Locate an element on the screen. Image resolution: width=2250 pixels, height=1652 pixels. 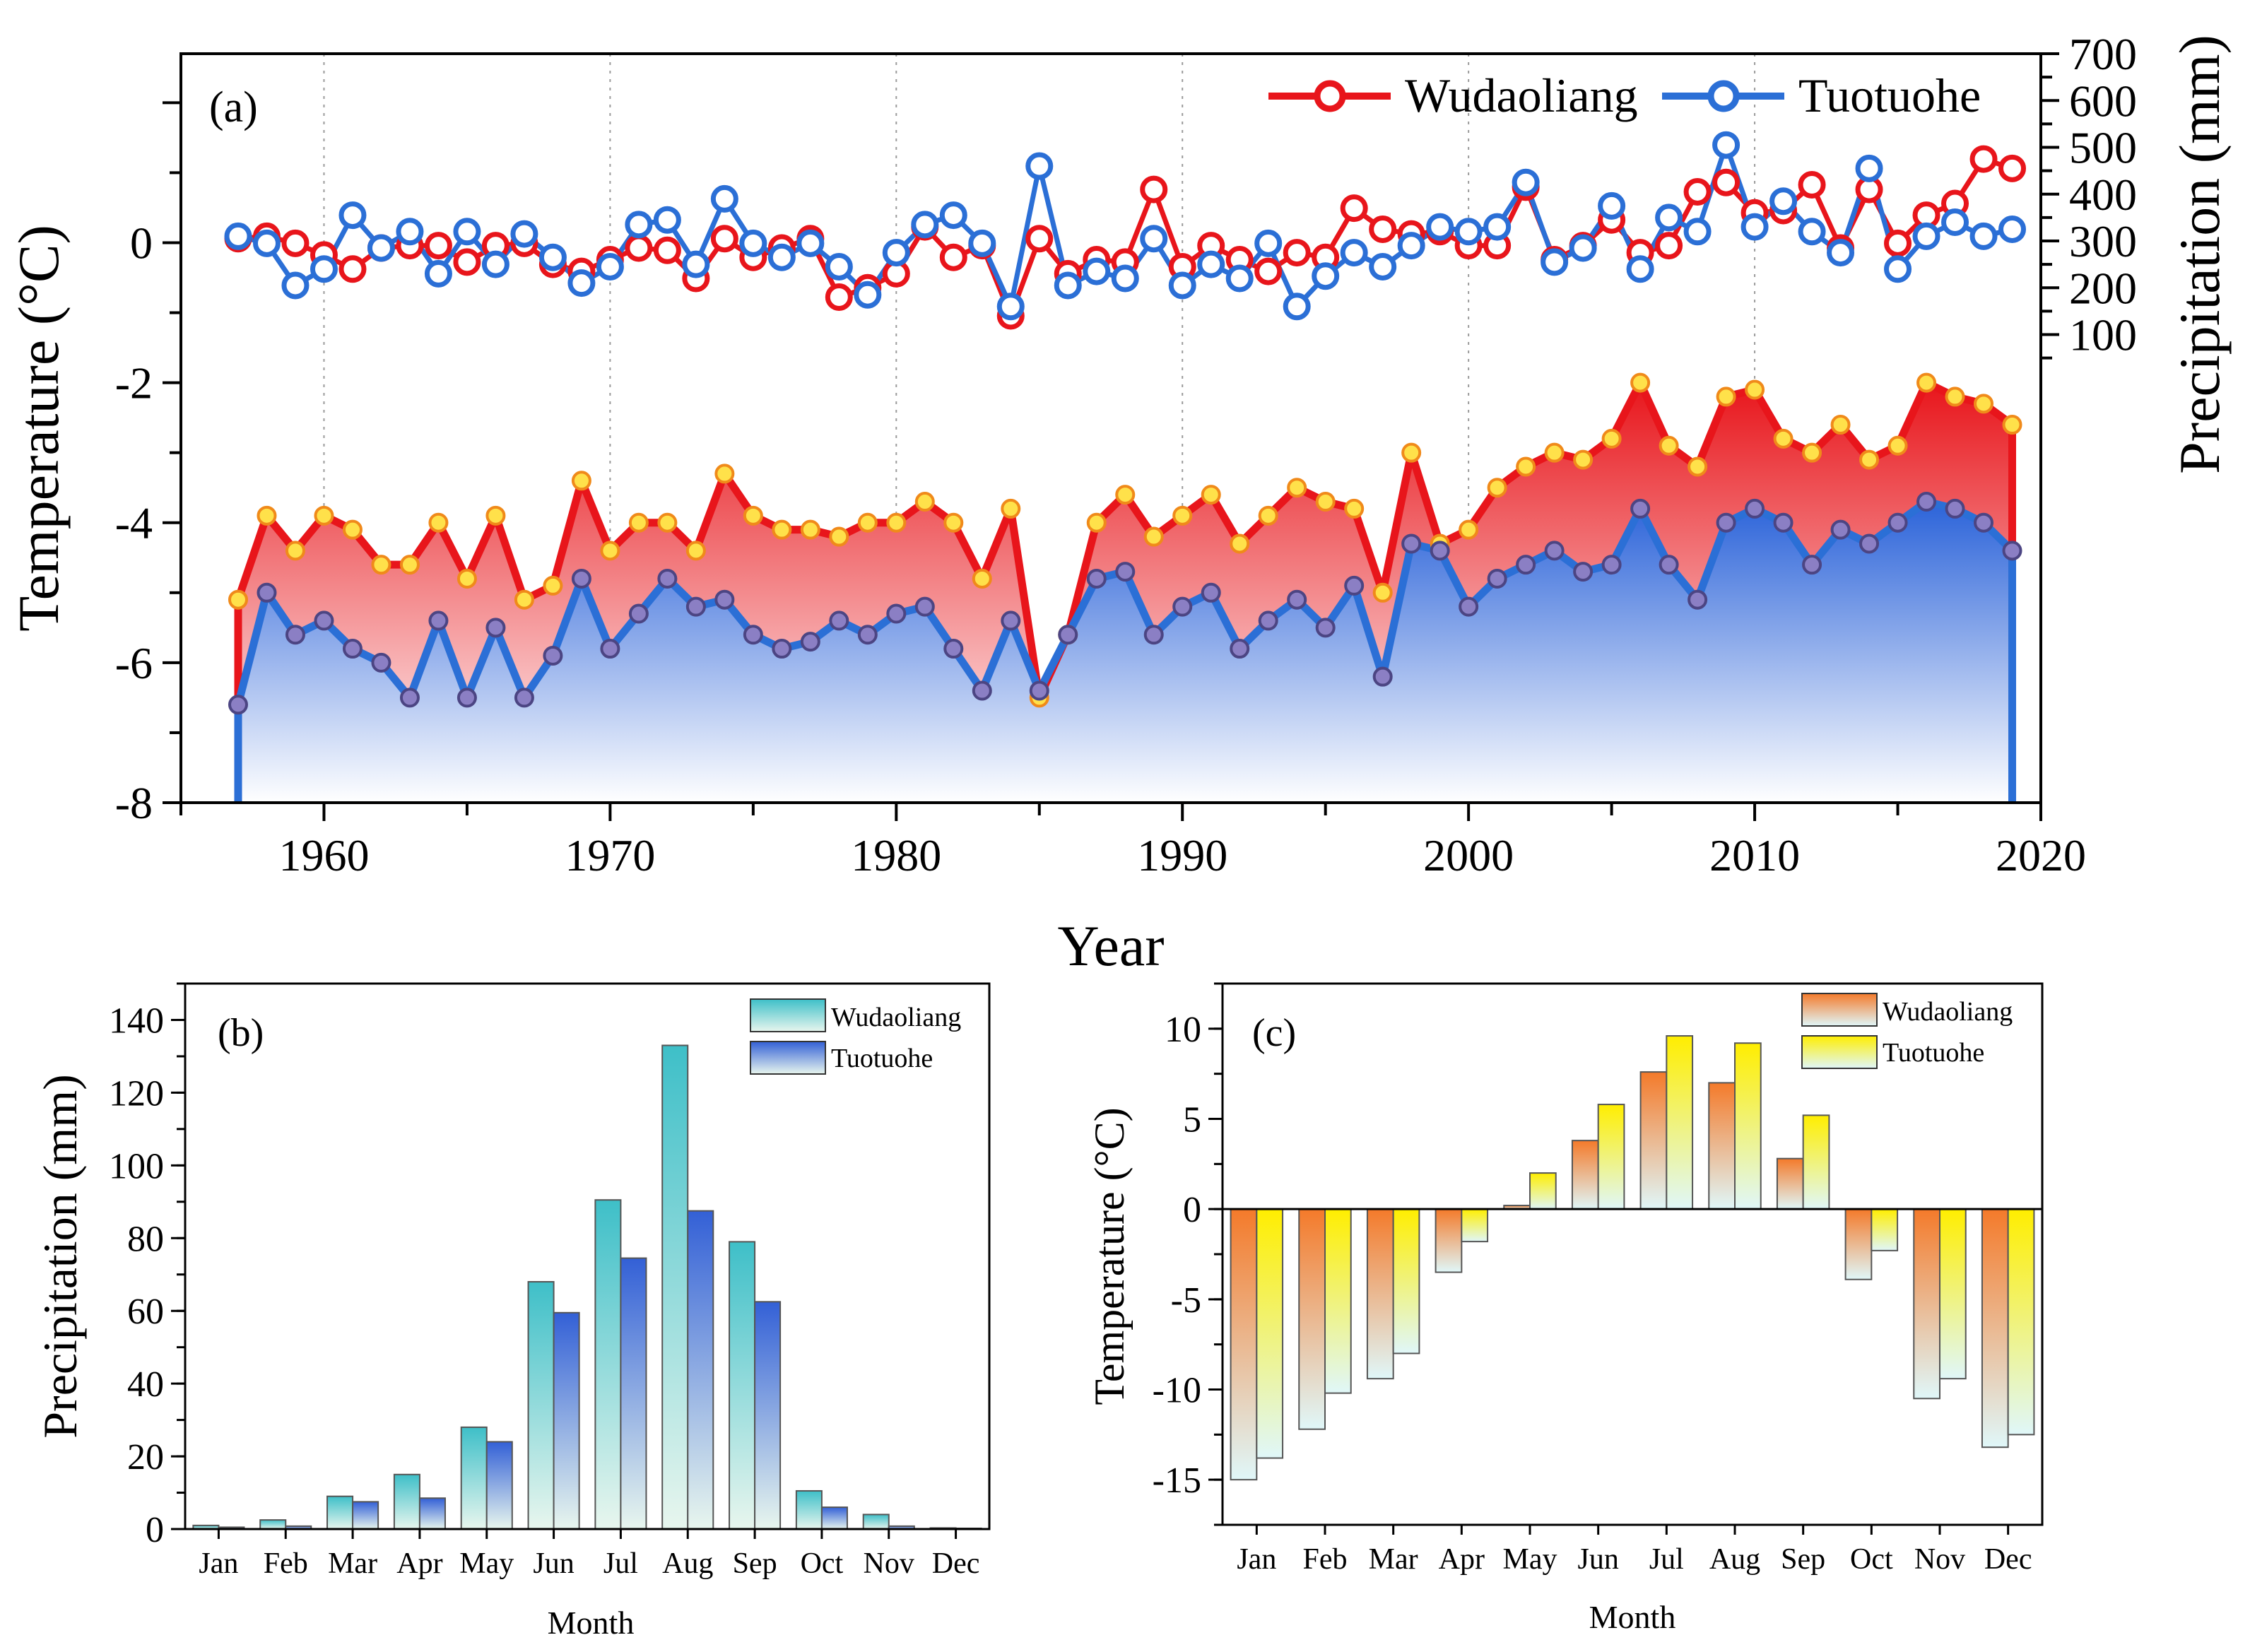
a-y2-tick-label-500: 500 is located at coordinates (2103, 148).